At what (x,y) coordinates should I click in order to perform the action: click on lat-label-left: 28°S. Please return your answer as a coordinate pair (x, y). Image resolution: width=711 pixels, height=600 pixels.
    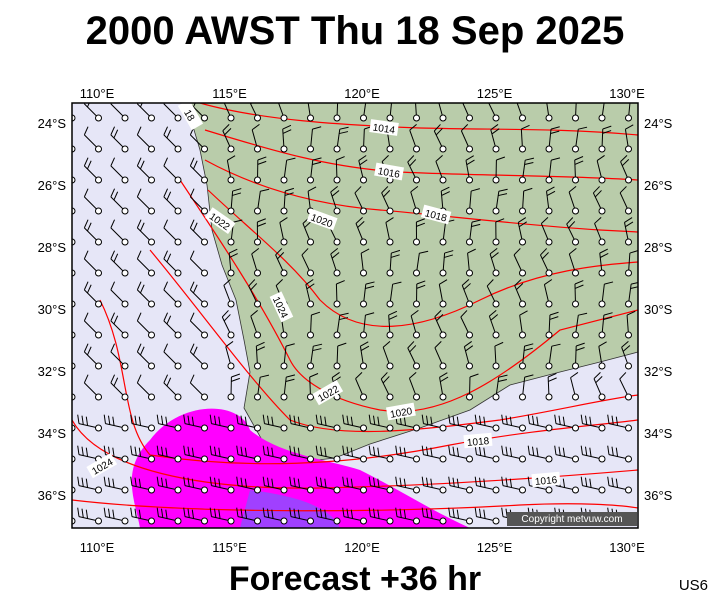
    Looking at the image, I should click on (52, 247).